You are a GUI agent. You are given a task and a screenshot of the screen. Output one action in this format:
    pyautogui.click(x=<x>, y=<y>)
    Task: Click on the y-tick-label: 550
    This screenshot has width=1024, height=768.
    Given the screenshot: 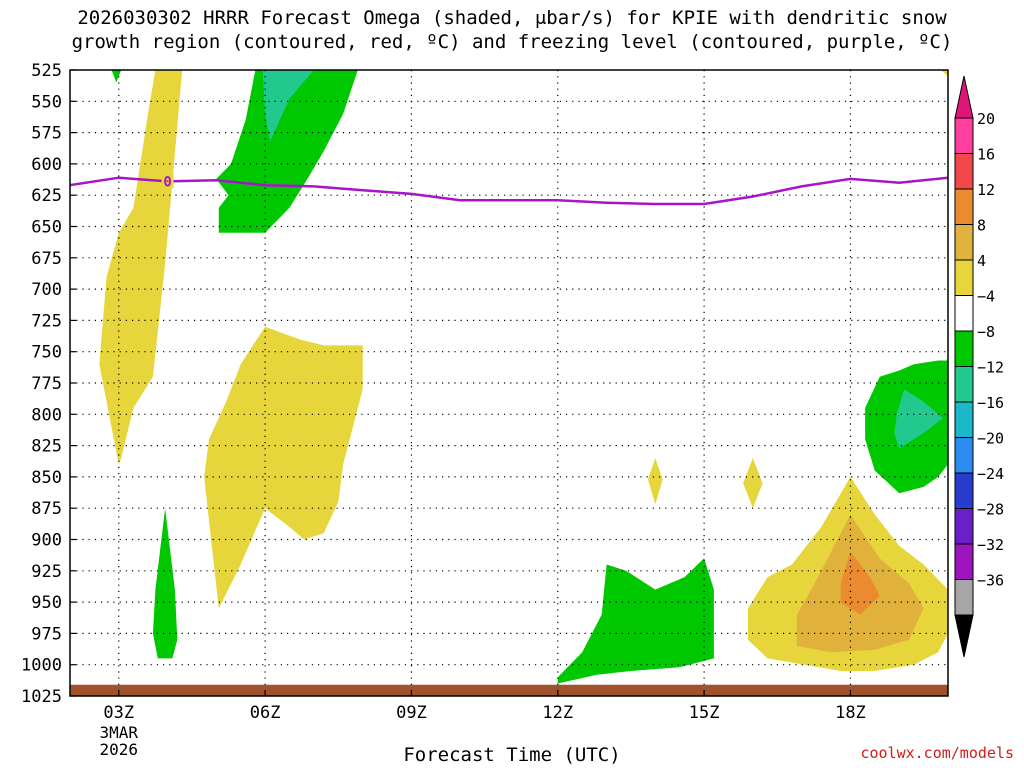 What is the action you would take?
    pyautogui.click(x=46, y=102)
    